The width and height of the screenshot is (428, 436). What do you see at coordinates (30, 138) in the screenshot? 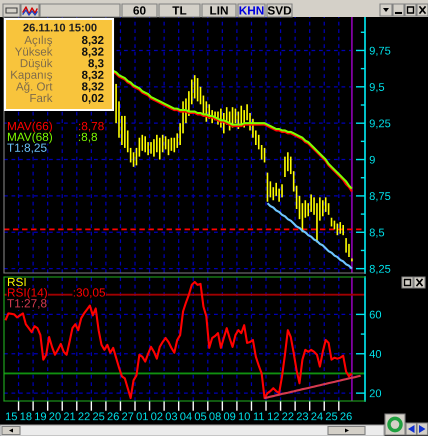
I see `text: MAV(68)` at bounding box center [30, 138].